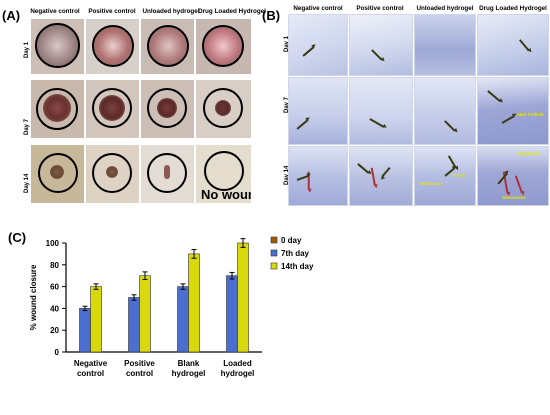  Describe the element at coordinates (431, 183) in the screenshot. I see `sebaceous-annotation-unloaded: Sebaceous` at that location.